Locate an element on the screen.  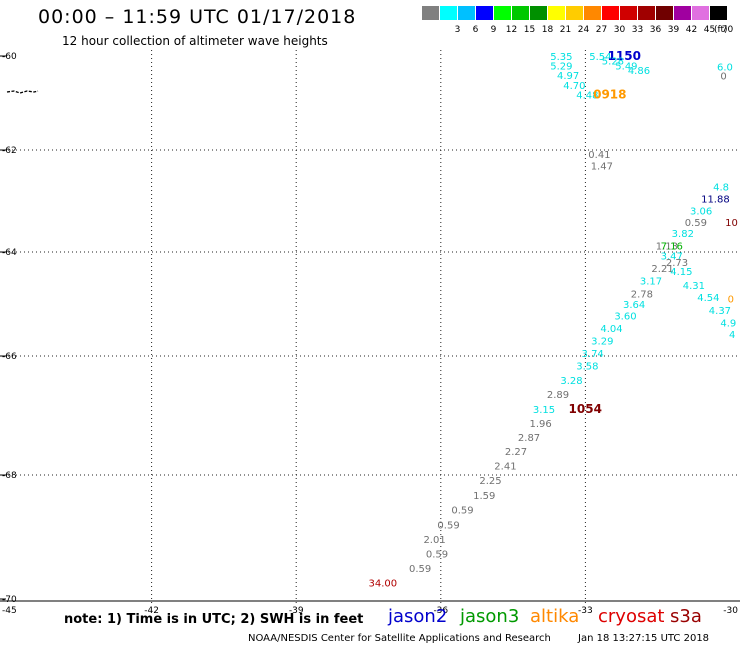
wave-height-label: 4.15 is located at coordinates (681, 272).